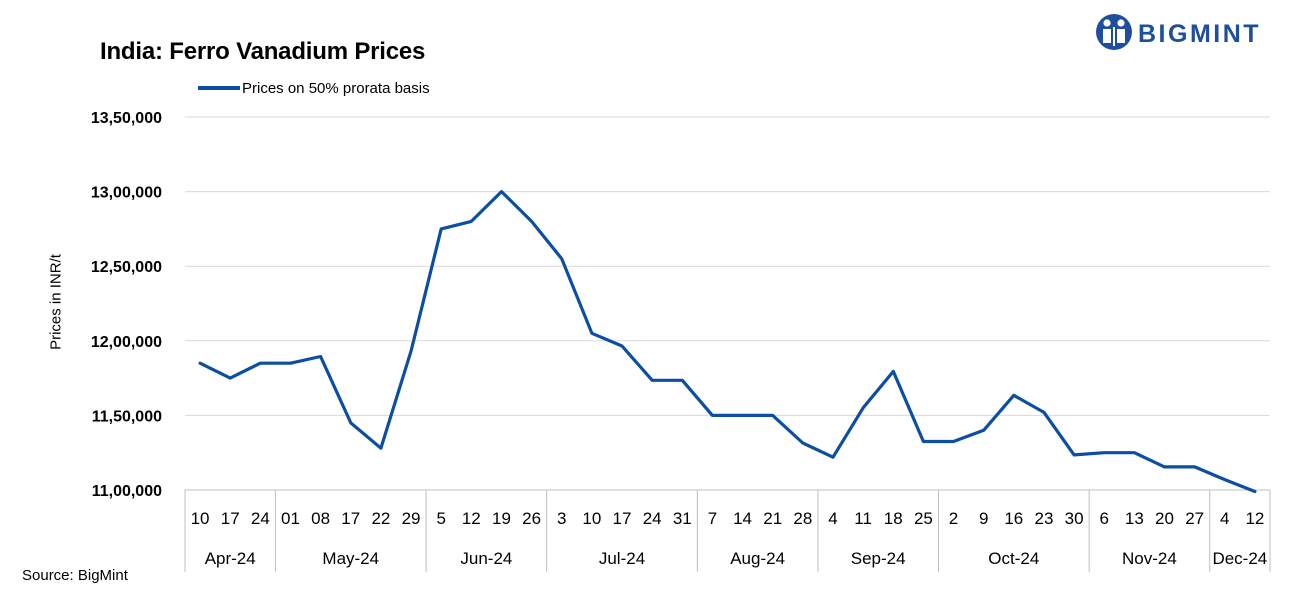 Image resolution: width=1294 pixels, height=602 pixels. Describe the element at coordinates (126, 118) in the screenshot. I see `y-tick-label: 13,50,000` at that location.